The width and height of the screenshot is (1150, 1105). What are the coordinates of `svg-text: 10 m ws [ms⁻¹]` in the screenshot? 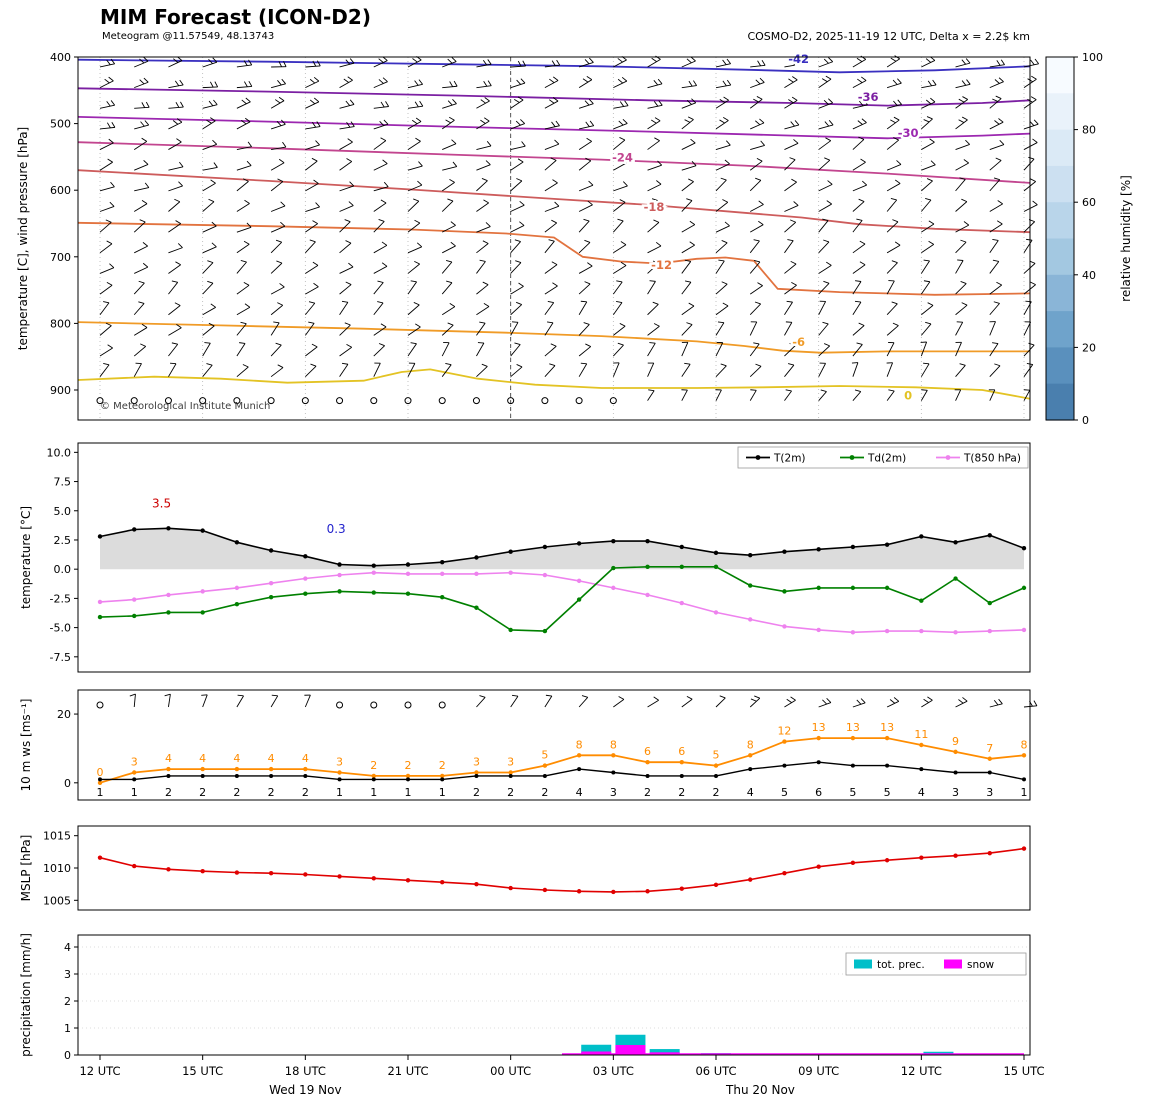 It's located at (26, 745).